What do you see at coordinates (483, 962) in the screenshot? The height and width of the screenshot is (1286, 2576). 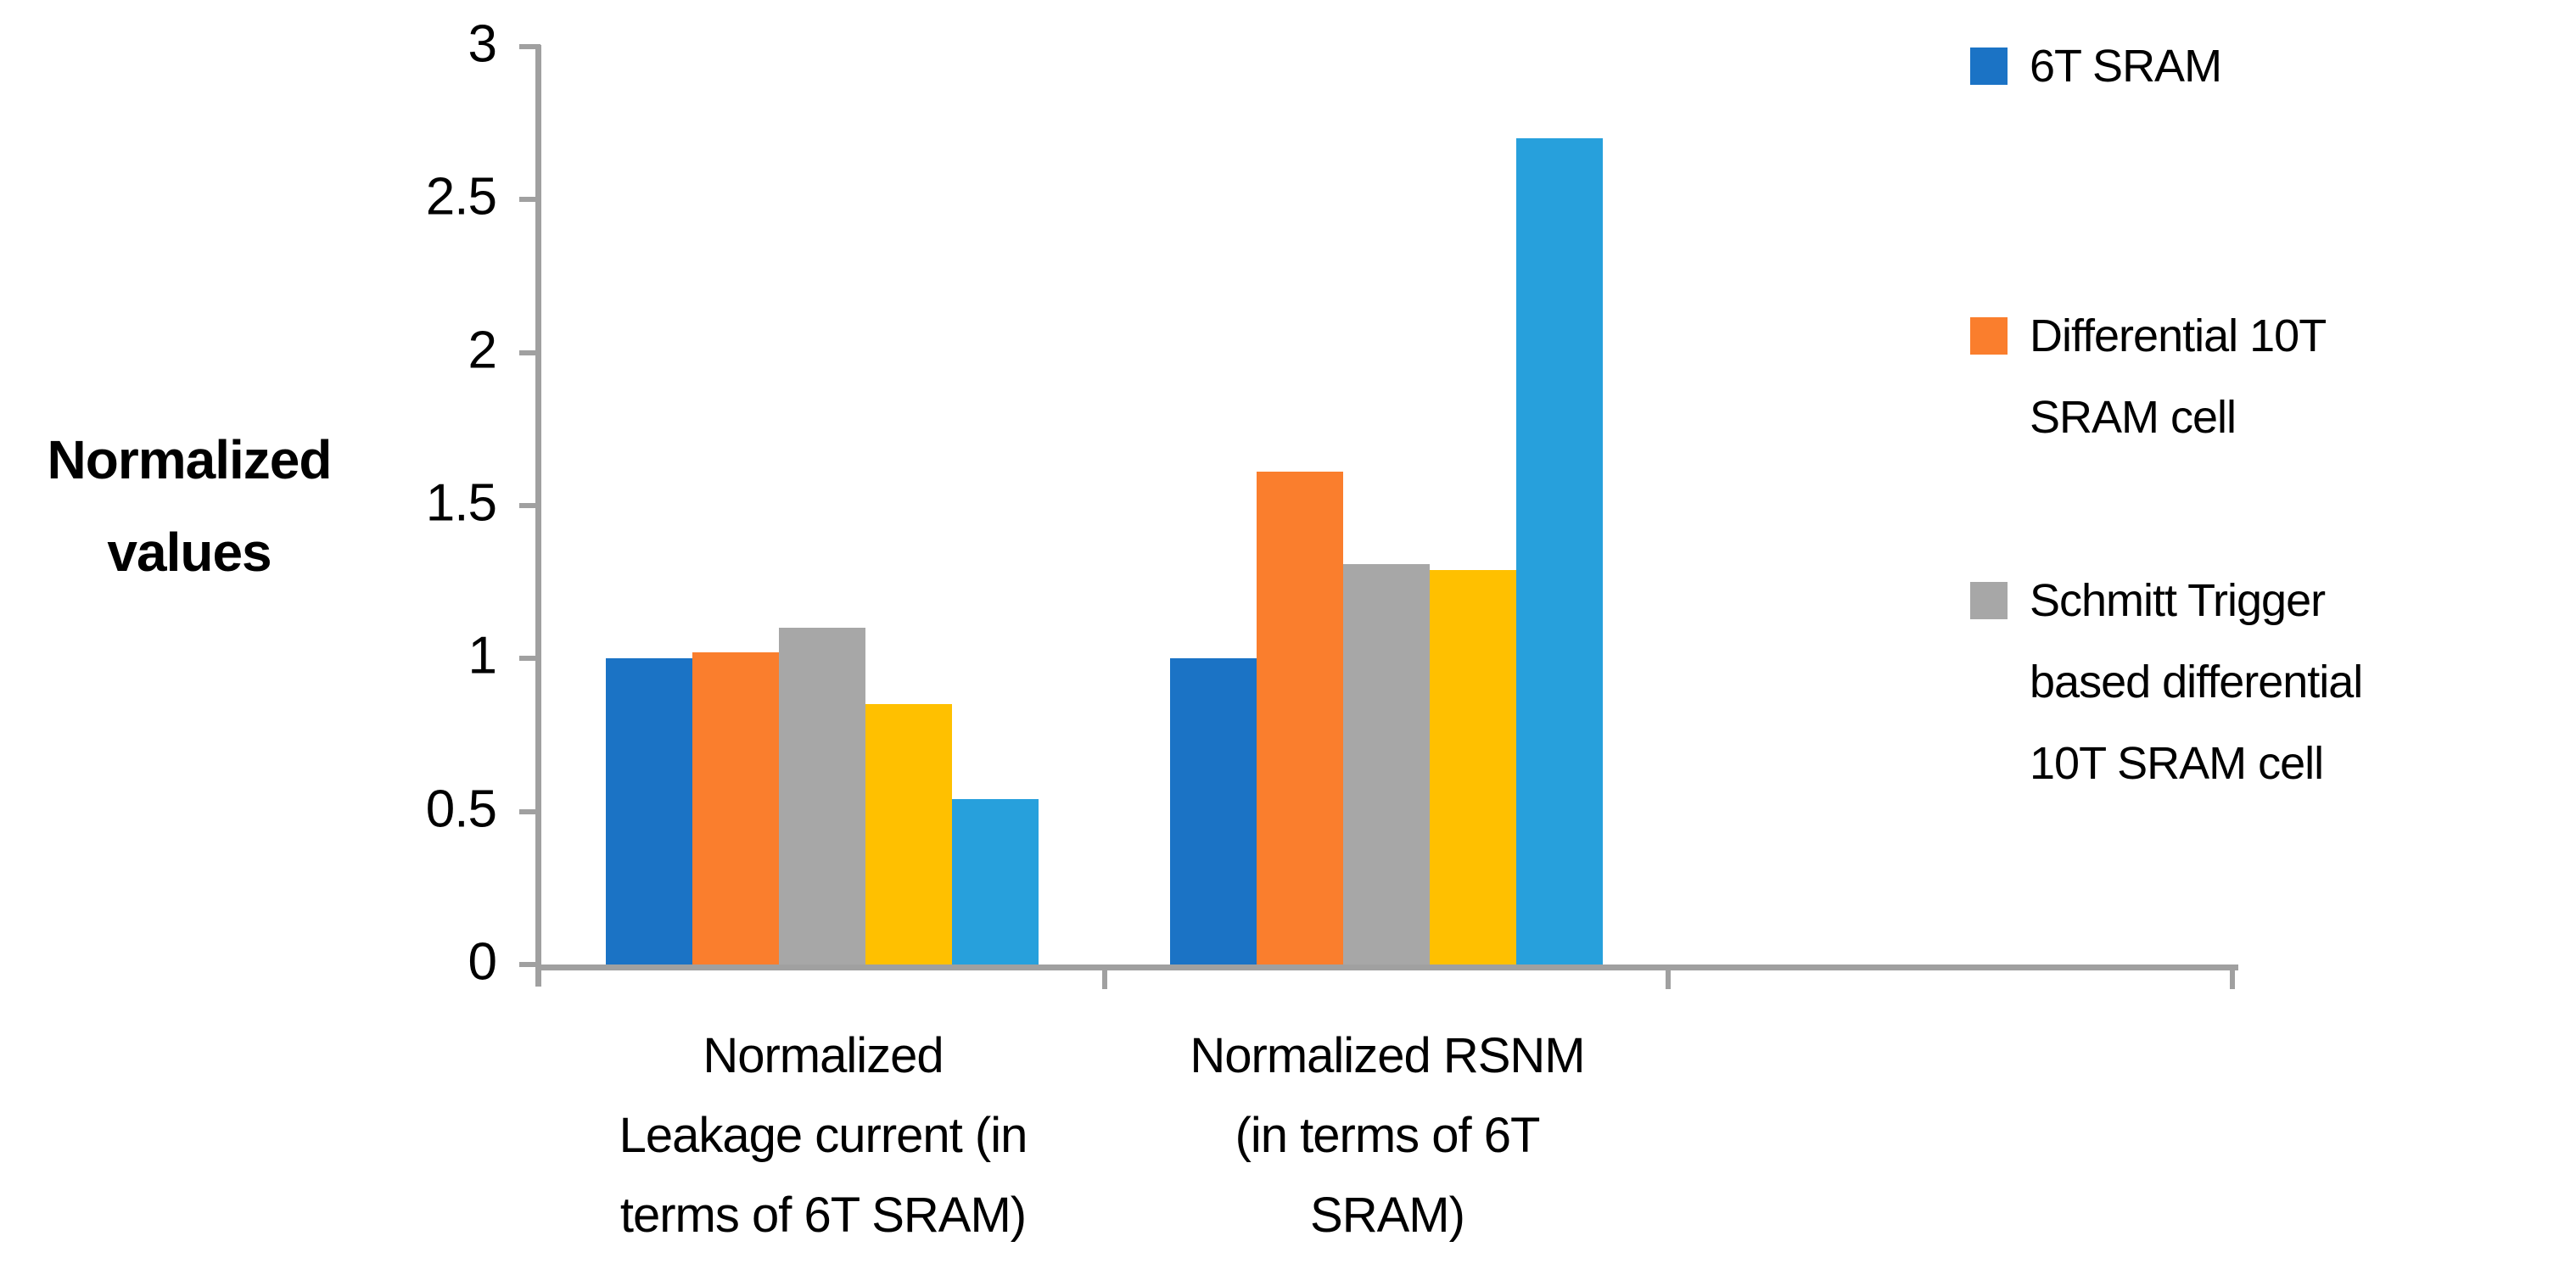 I see `y-tick-label: 0` at bounding box center [483, 962].